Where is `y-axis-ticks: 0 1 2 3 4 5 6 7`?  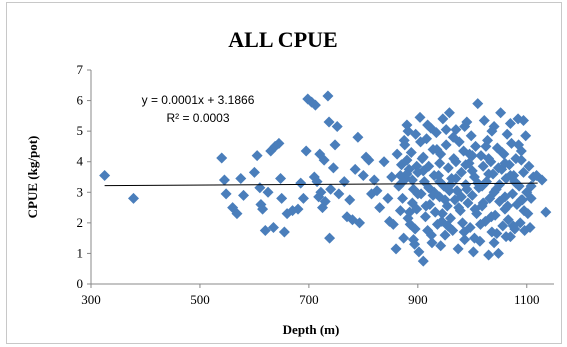 y-axis-ticks: 0 1 2 3 4 5 6 7 is located at coordinates (84, 176).